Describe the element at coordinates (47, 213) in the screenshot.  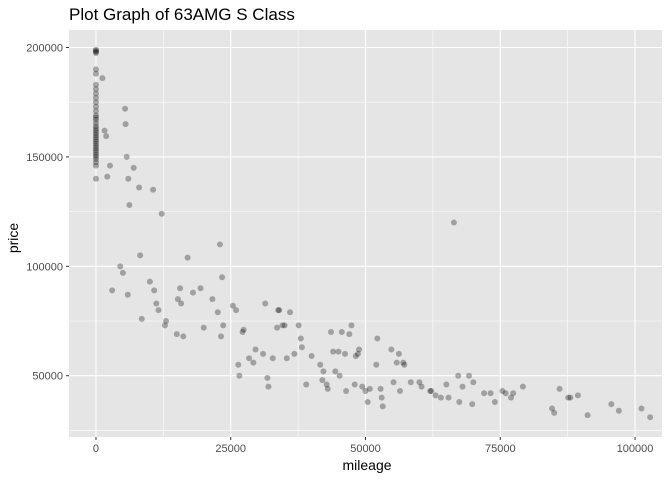
I see `y-axis: 50000 100000 150000 200000` at that location.